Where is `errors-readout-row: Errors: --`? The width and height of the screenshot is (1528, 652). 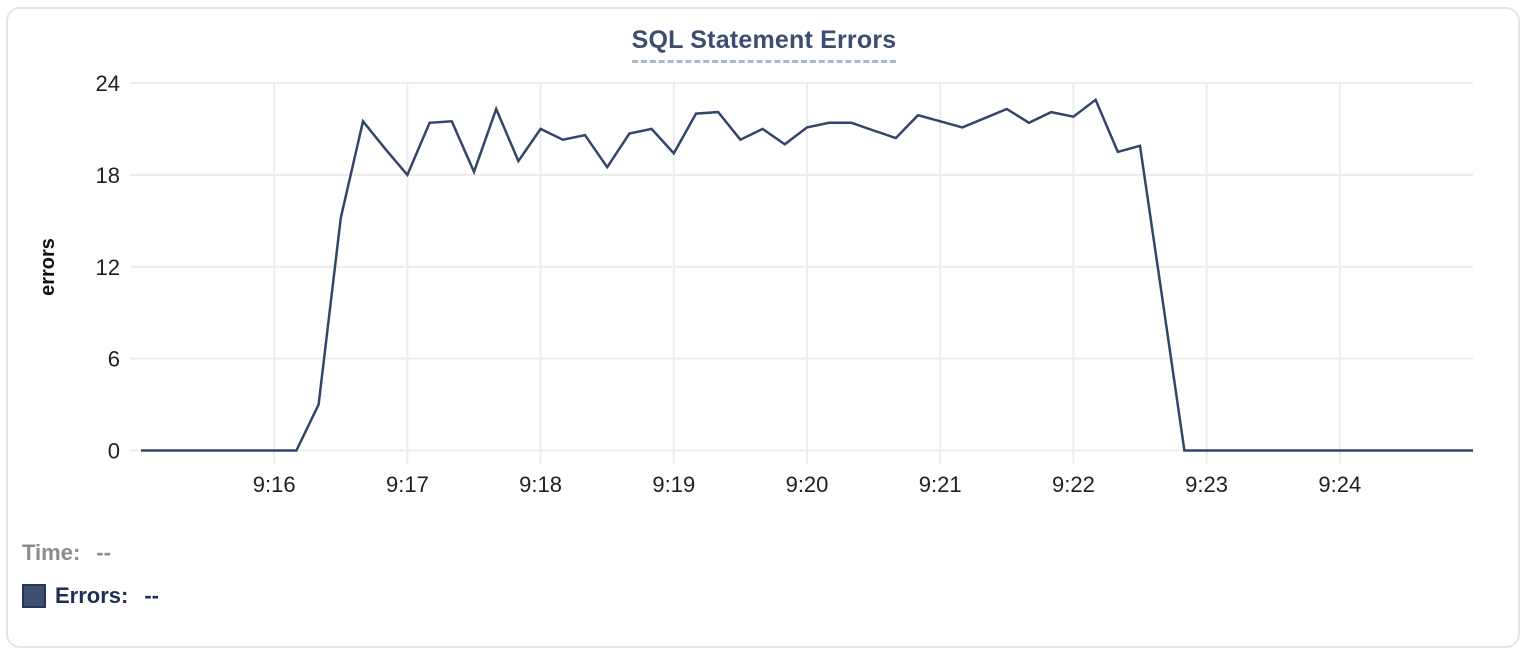 errors-readout-row: Errors: -- is located at coordinates (90, 596).